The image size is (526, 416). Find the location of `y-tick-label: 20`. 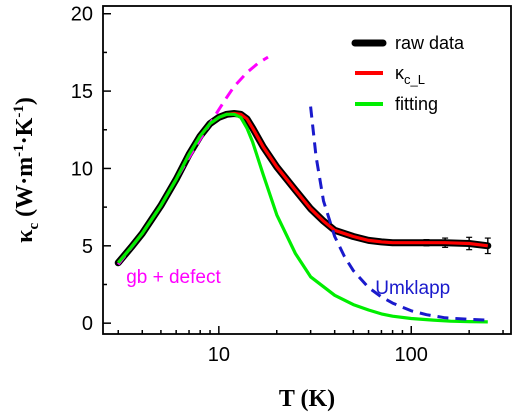

y-tick-label: 20 is located at coordinates (82, 15).